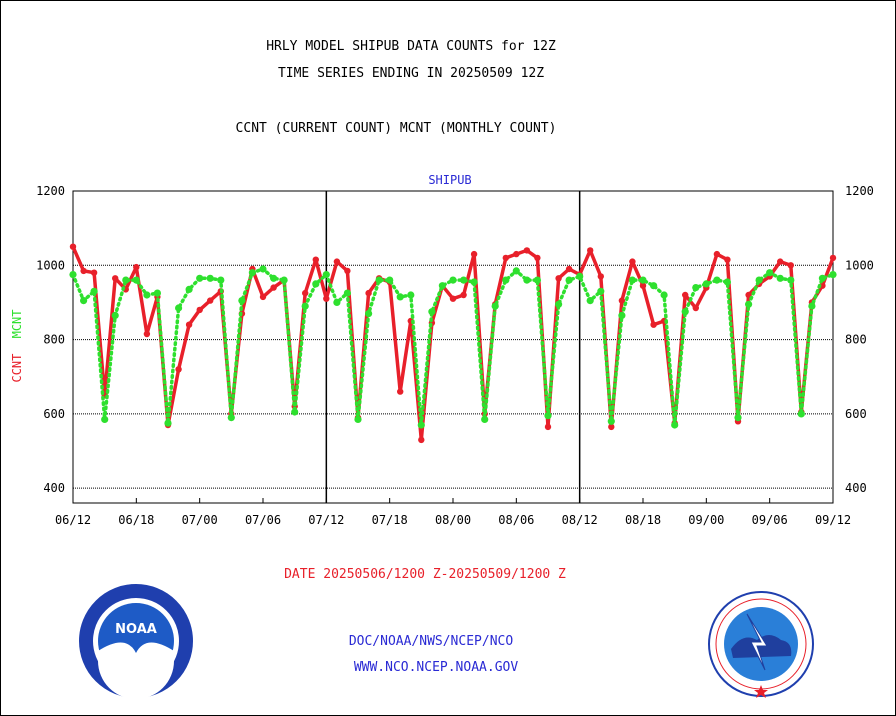  What do you see at coordinates (770, 520) in the screenshot?
I see `x-tick-label: 09/06` at bounding box center [770, 520].